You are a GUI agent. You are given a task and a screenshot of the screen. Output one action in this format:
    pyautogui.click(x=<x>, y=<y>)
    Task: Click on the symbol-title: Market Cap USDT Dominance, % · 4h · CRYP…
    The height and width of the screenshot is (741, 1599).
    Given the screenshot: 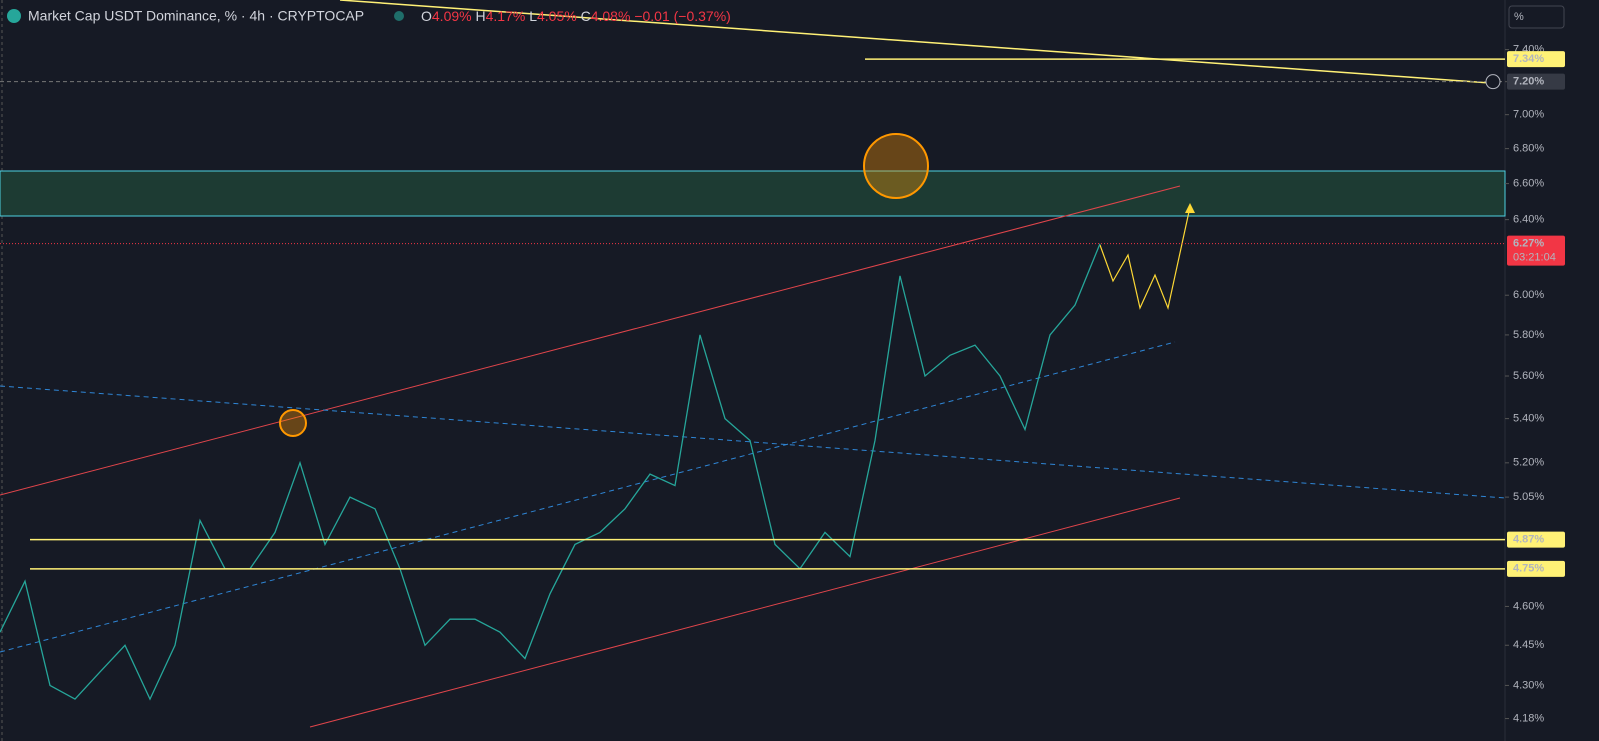 What is the action you would take?
    pyautogui.click(x=196, y=16)
    